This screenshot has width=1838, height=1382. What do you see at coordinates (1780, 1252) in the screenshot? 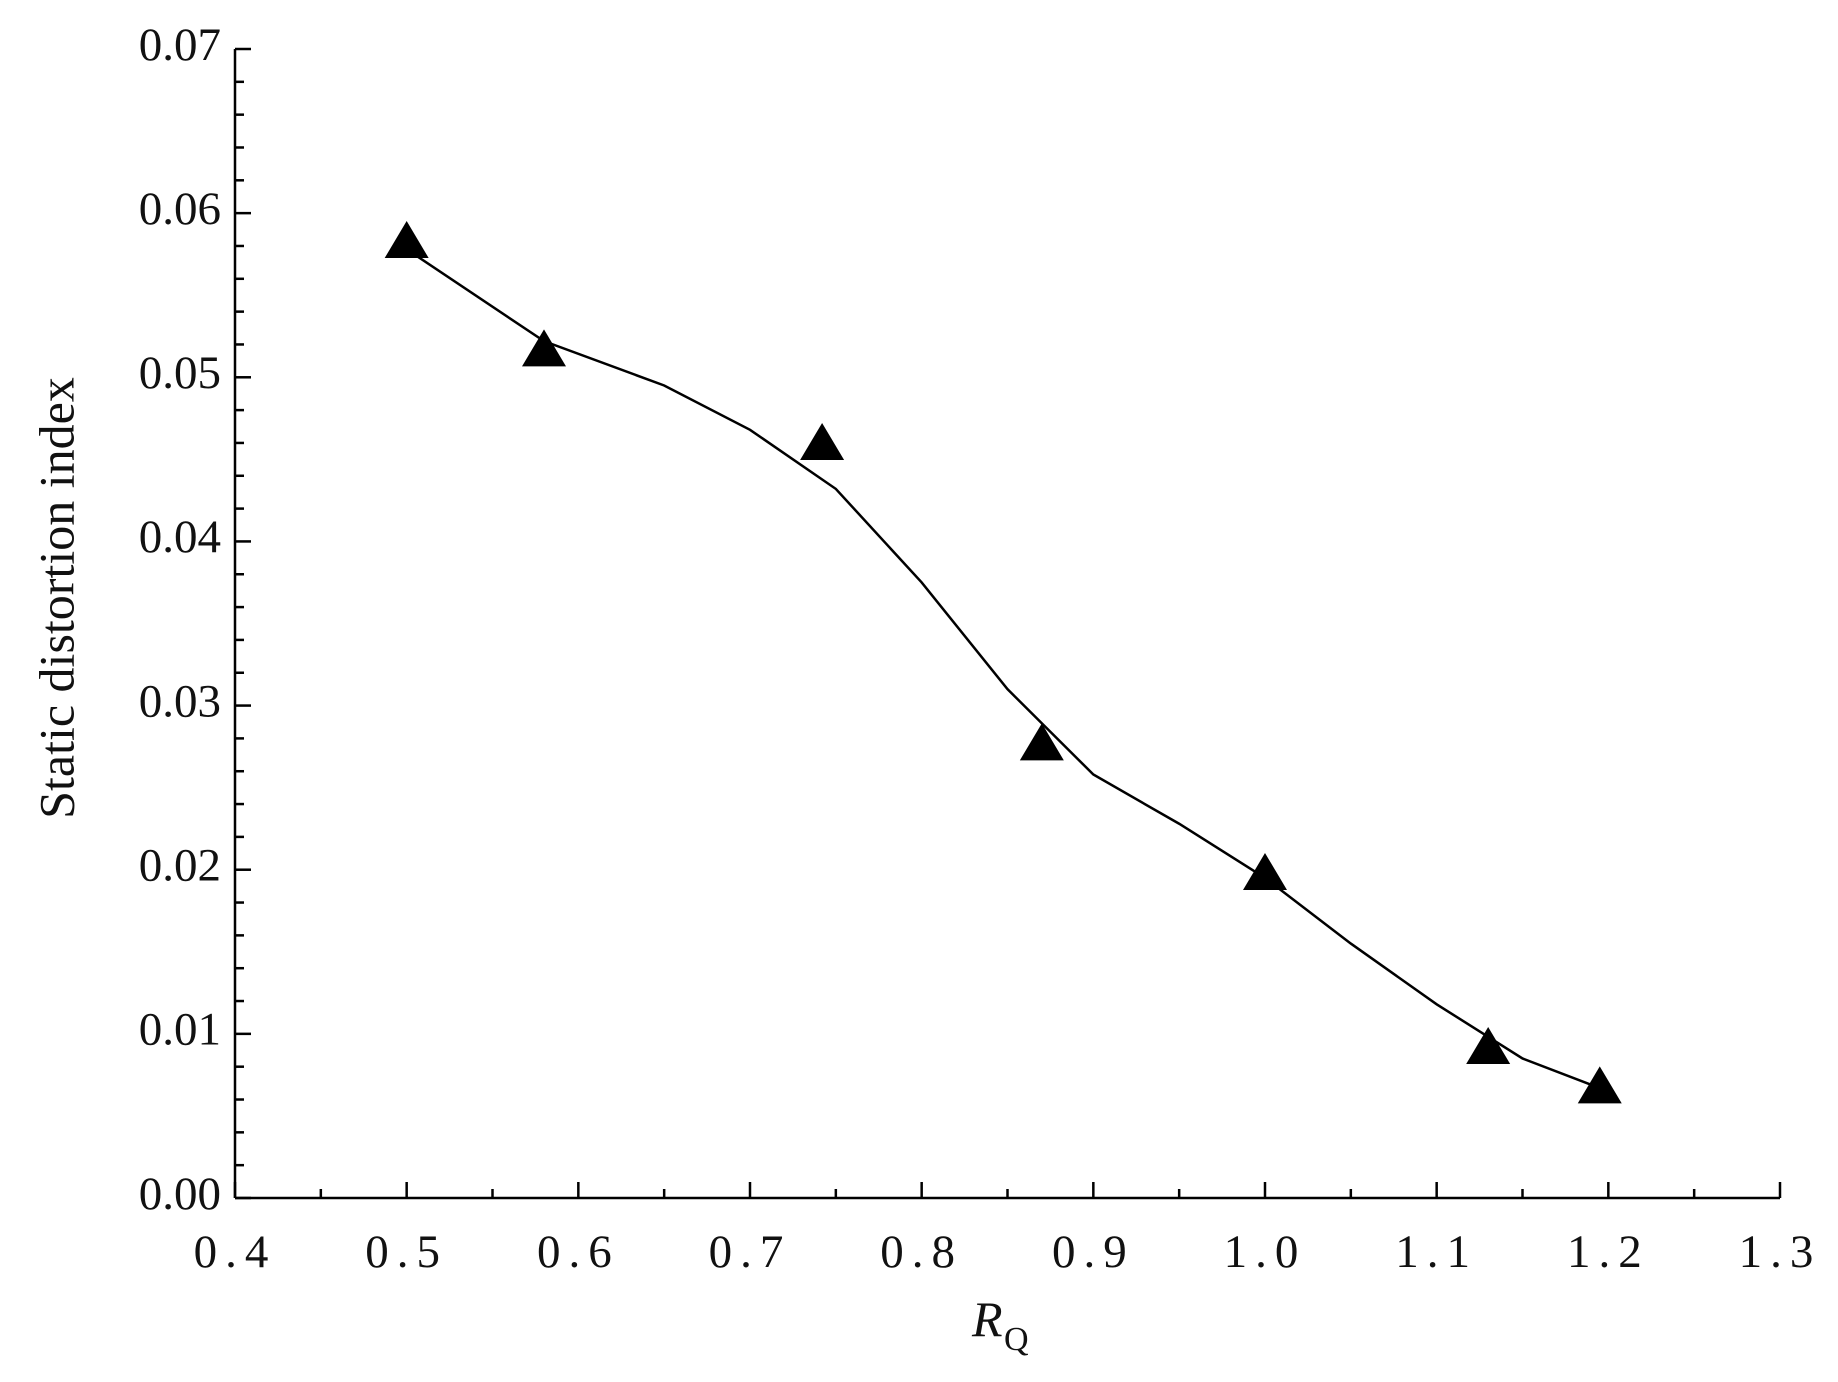
I see `x-tick-label: 1.3` at bounding box center [1780, 1252].